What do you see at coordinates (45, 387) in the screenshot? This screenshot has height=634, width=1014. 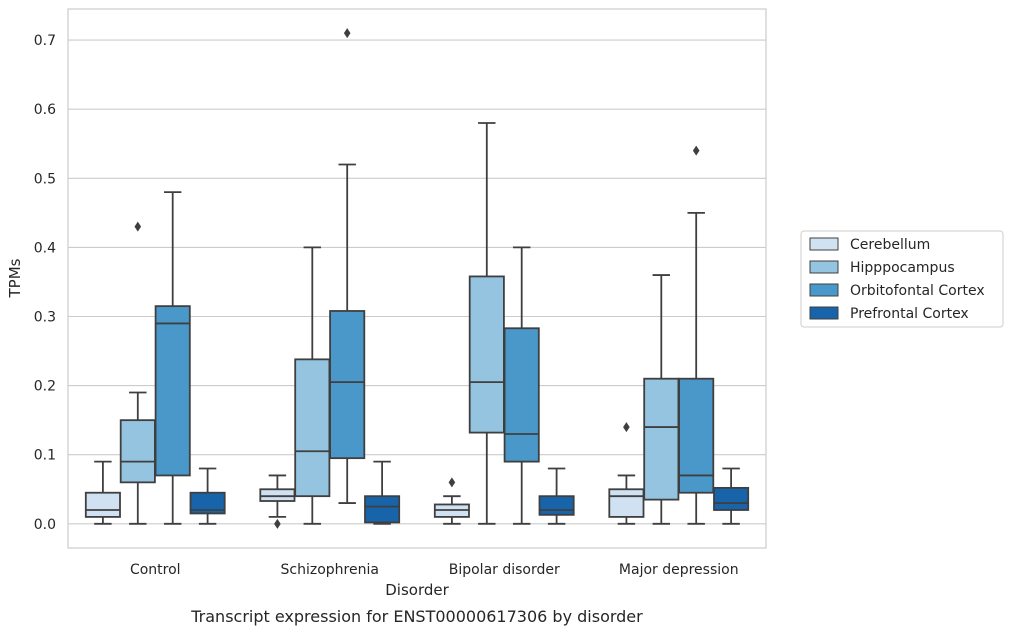 I see `y-tick-label: 0.2` at bounding box center [45, 387].